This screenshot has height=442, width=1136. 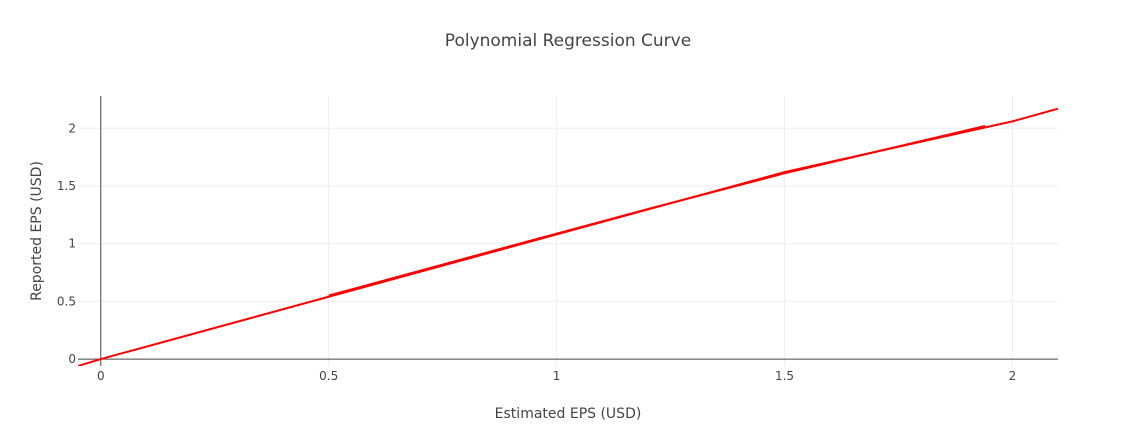 What do you see at coordinates (568, 414) in the screenshot?
I see `x-axis-title: Estimated EPS (USD)` at bounding box center [568, 414].